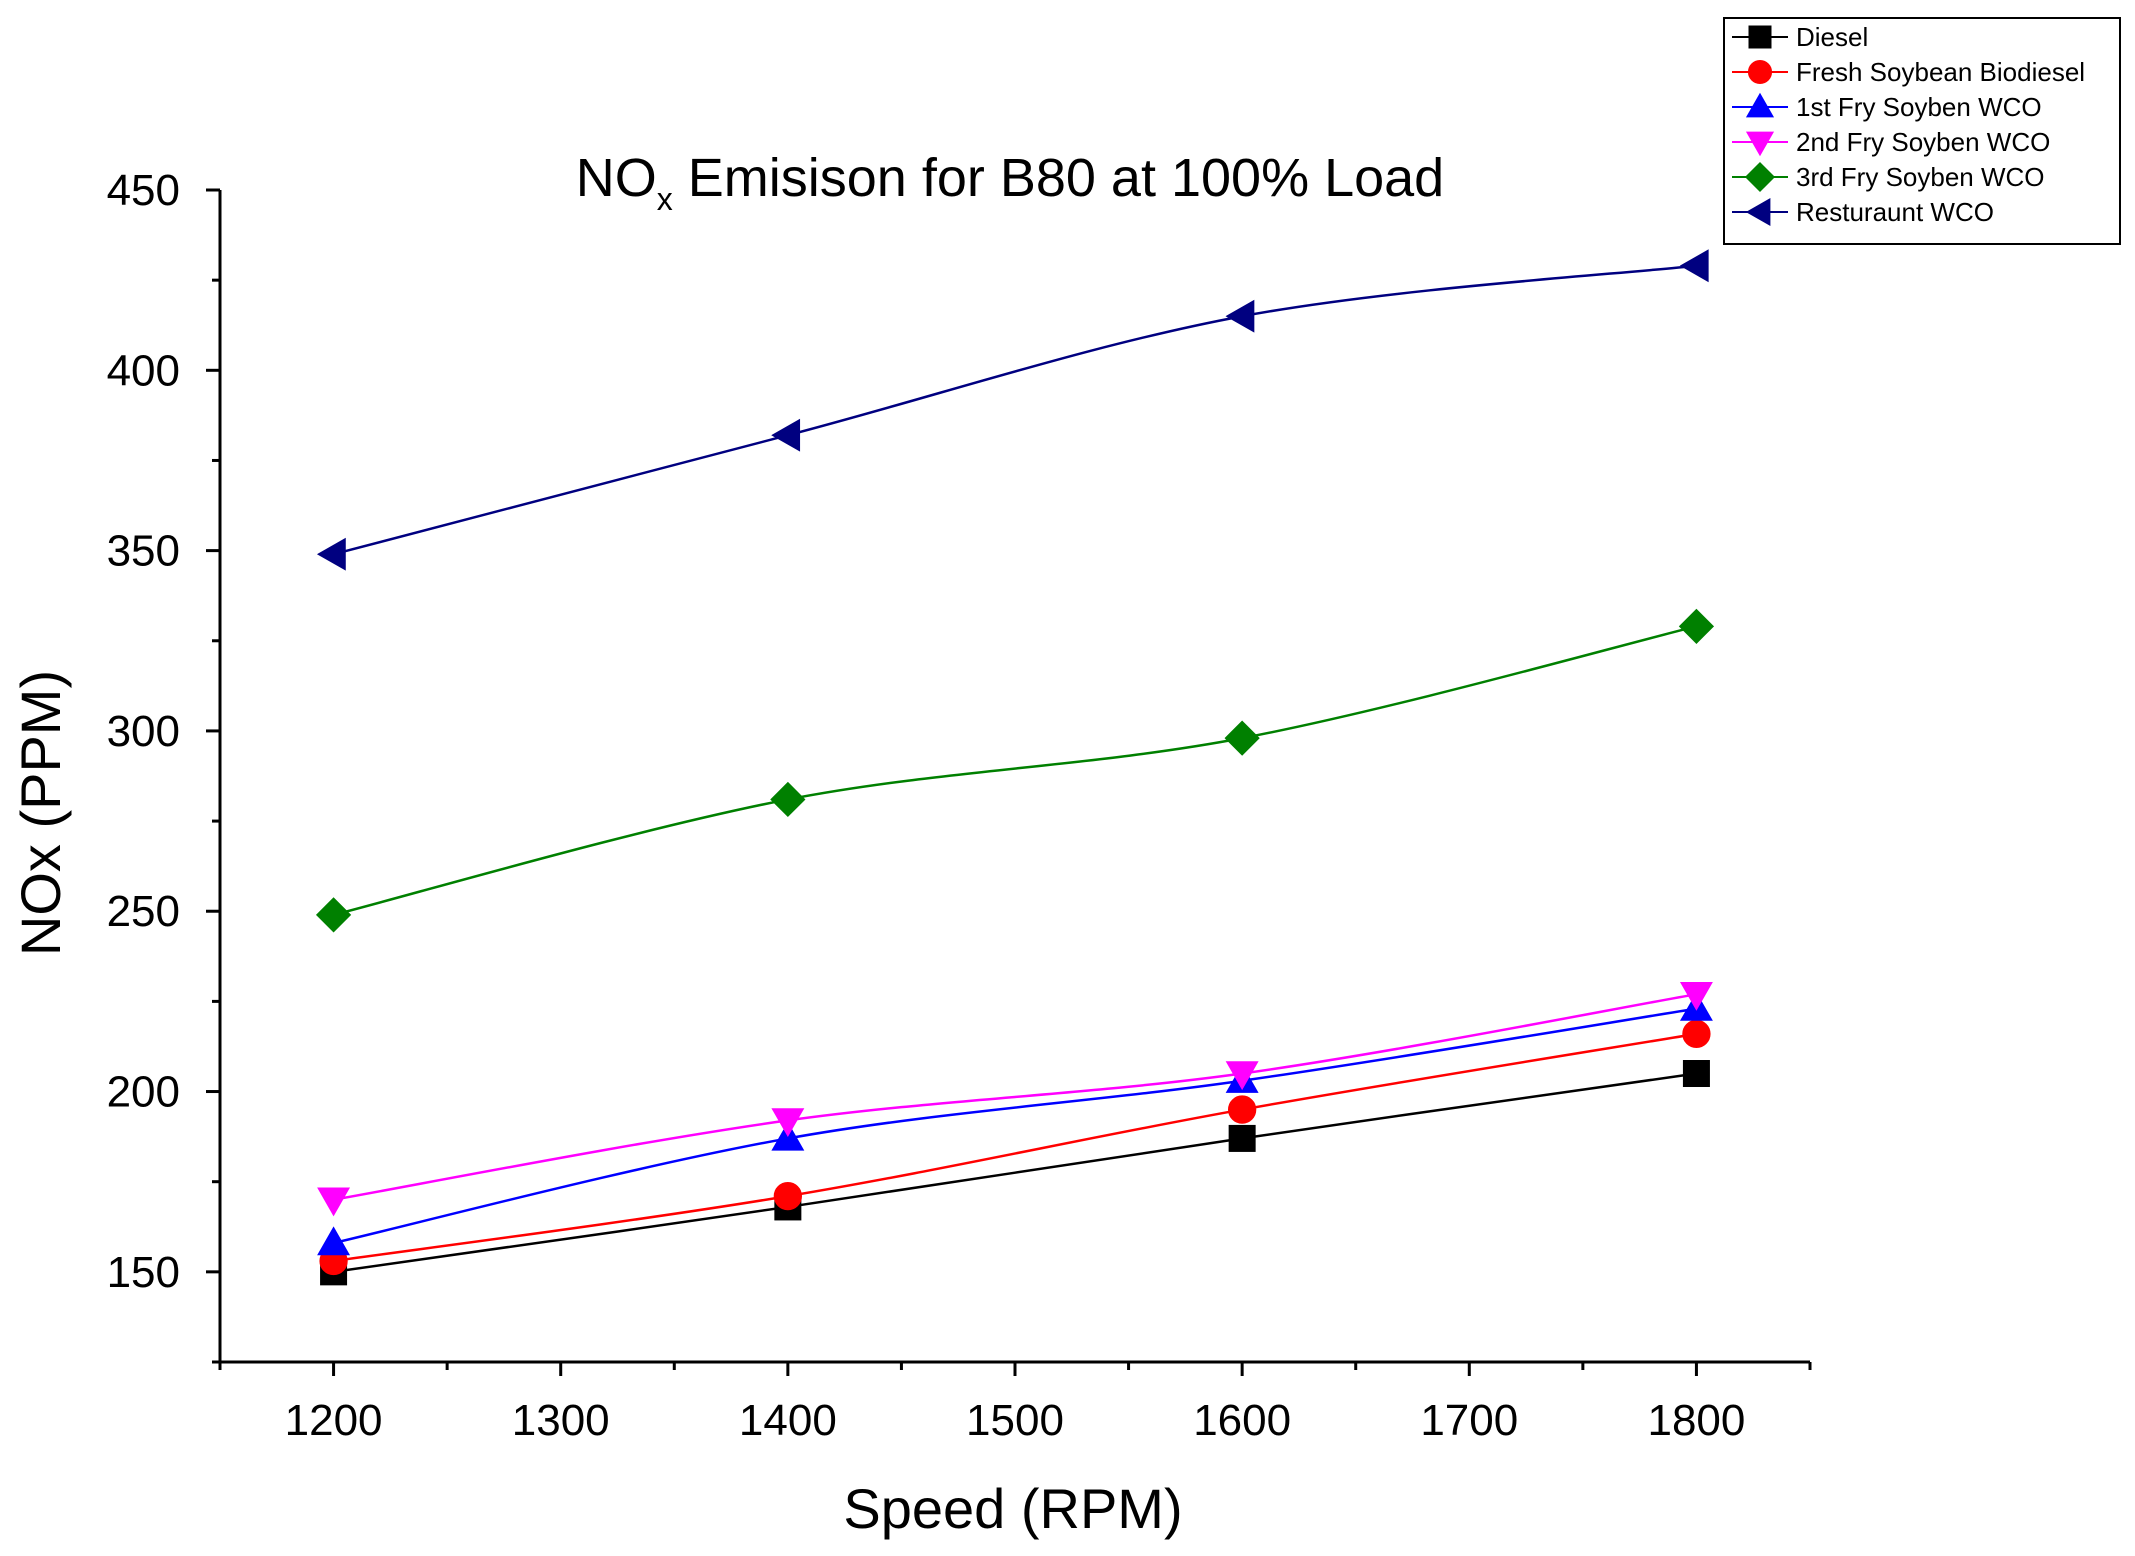 The width and height of the screenshot is (2135, 1556). What do you see at coordinates (40, 813) in the screenshot?
I see `y-axis-title: NOx (PPM)` at bounding box center [40, 813].